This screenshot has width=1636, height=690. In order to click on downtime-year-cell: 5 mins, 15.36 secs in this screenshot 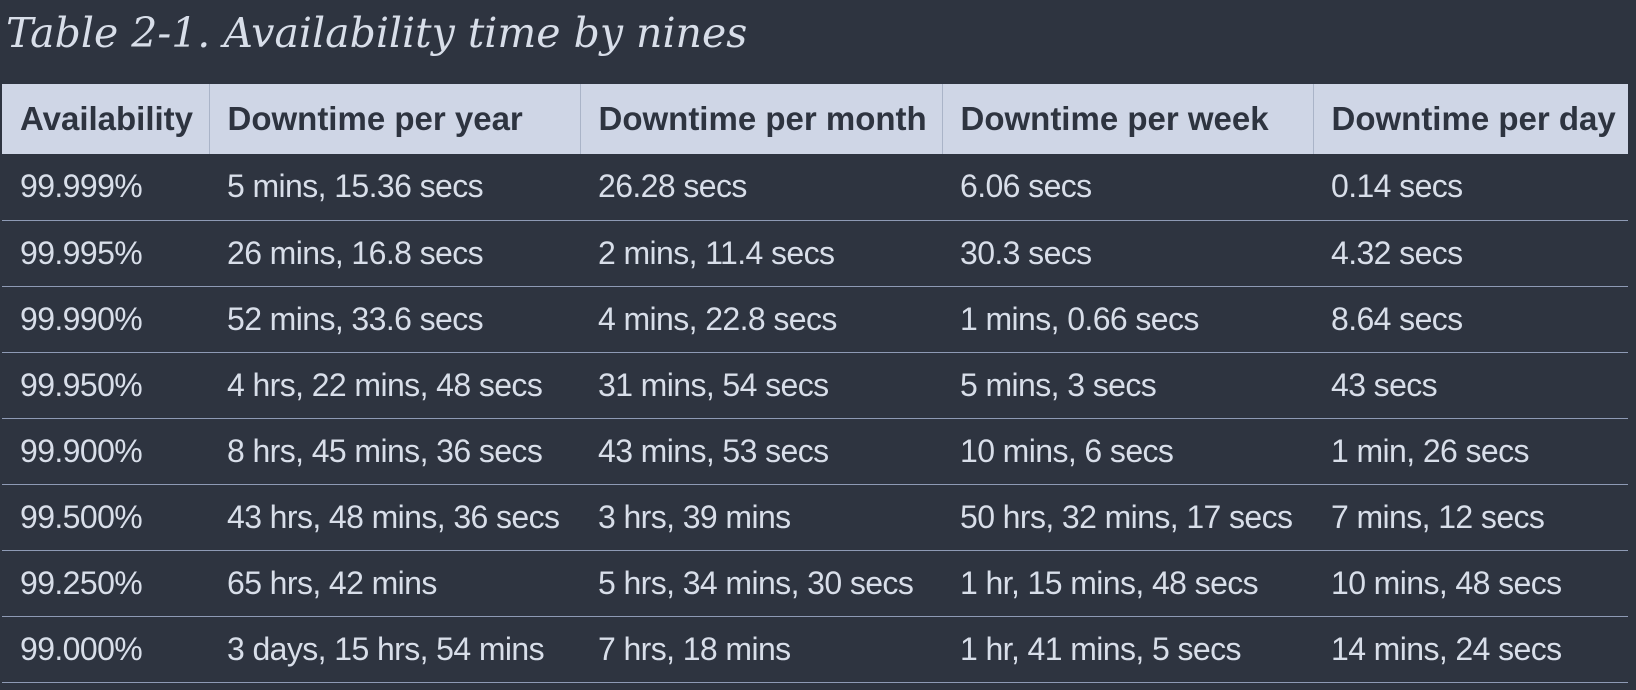, I will do `click(355, 186)`.